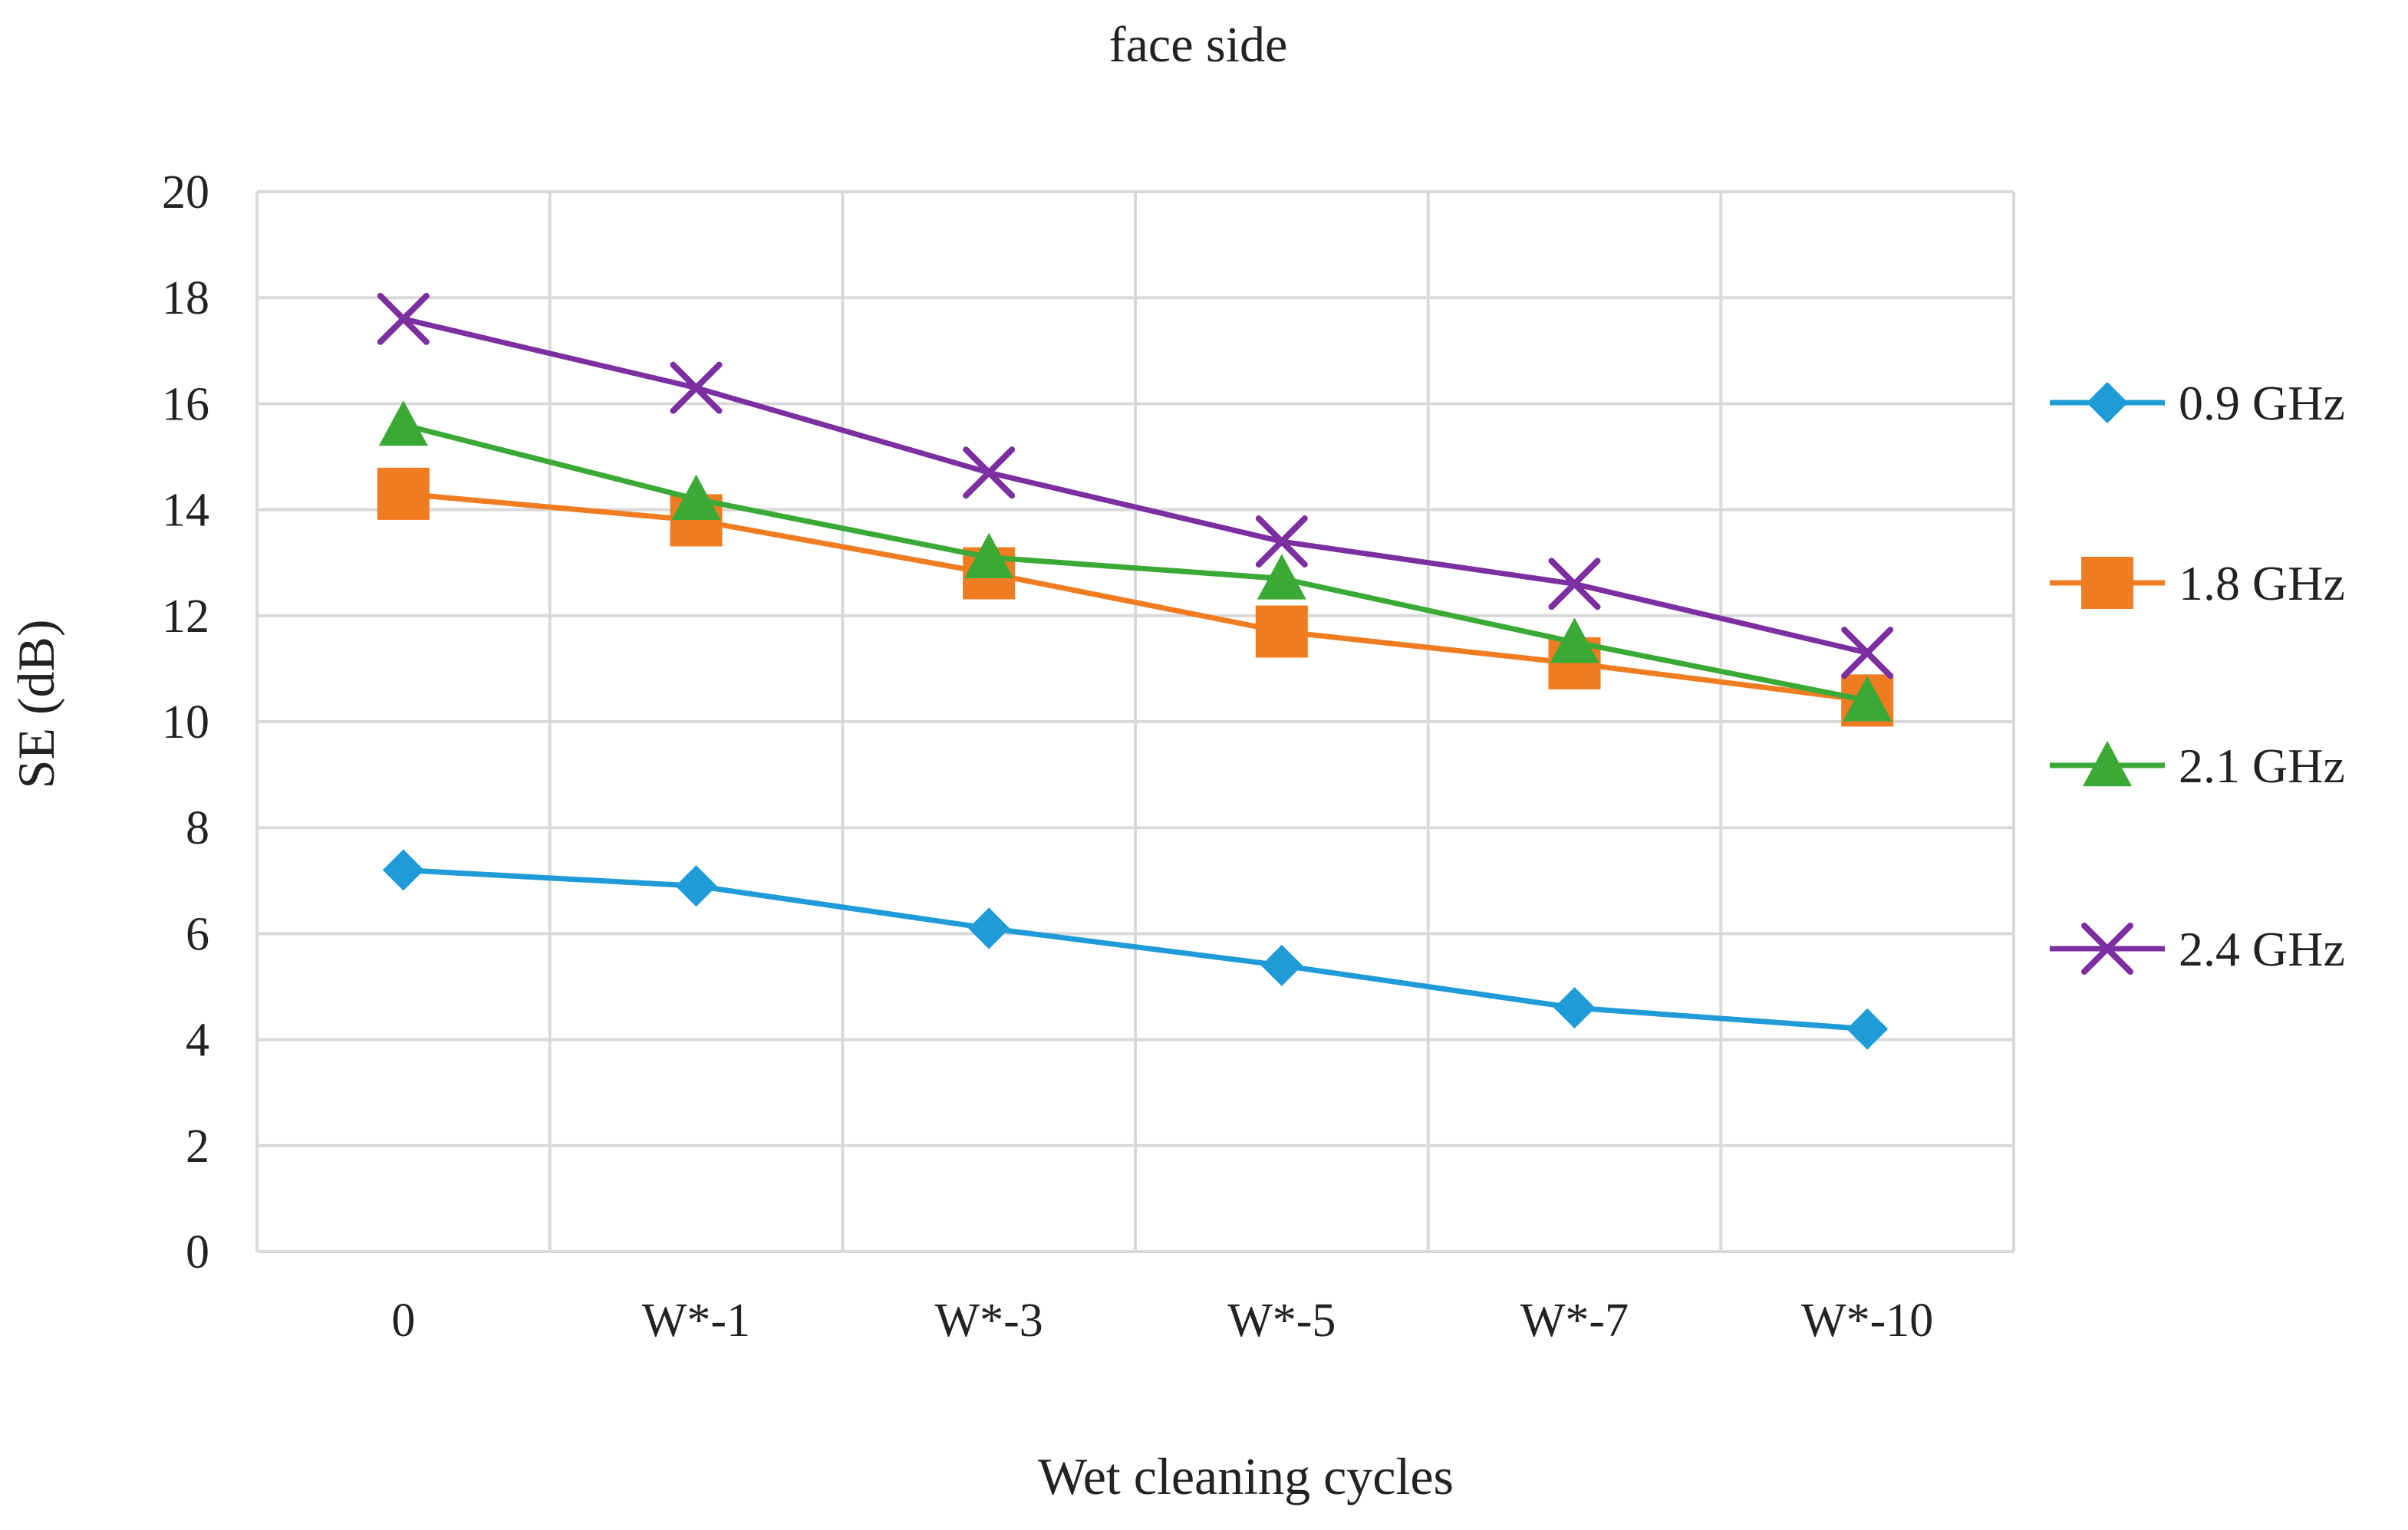 The image size is (2408, 1530). I want to click on legend-label: 2.4 GHz, so click(2262, 949).